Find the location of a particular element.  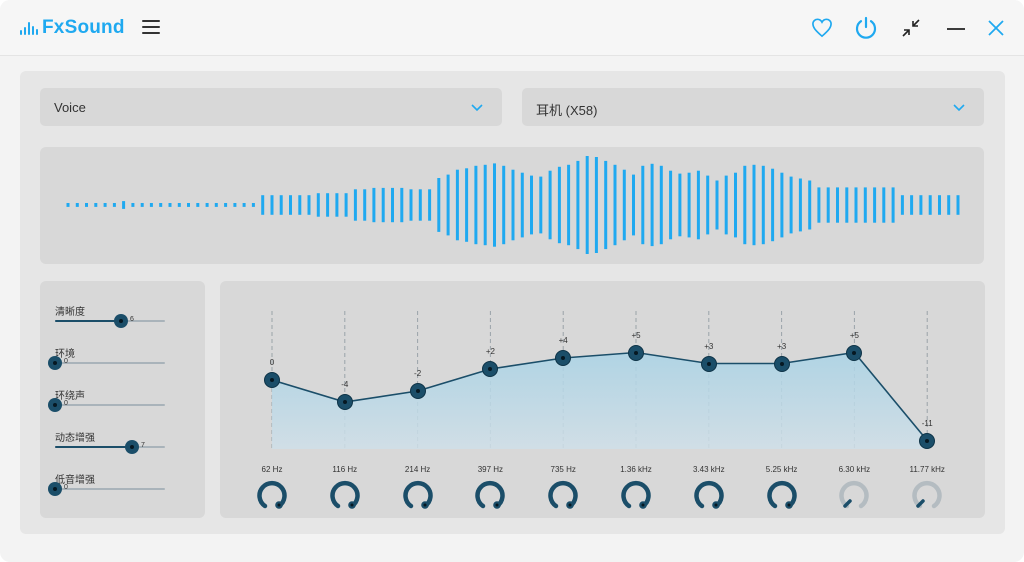

eq-band-frequency: 11.77 kHz is located at coordinates (927, 469).